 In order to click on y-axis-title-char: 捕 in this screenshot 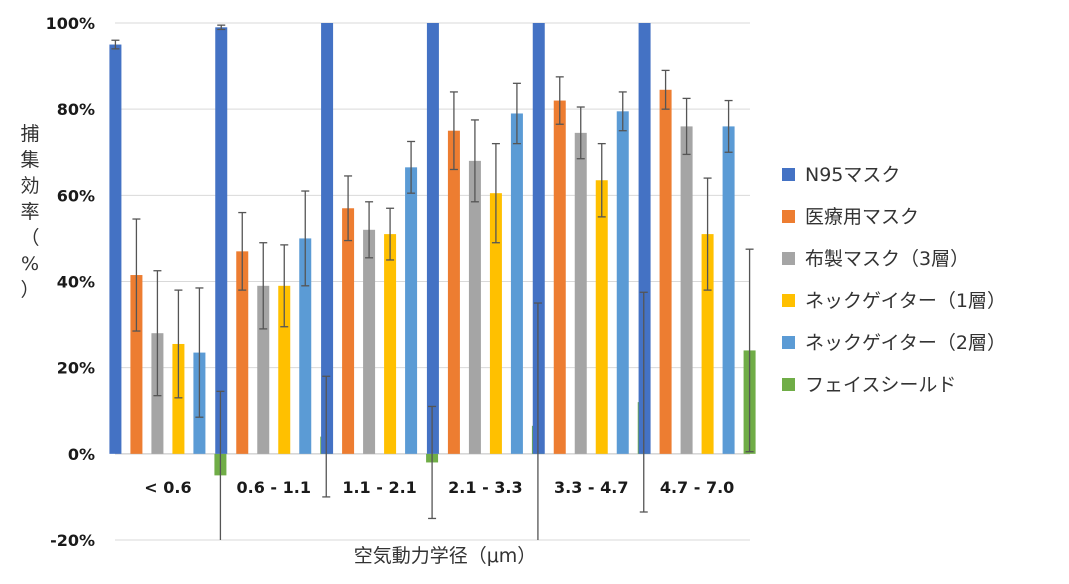, I will do `click(29, 134)`.